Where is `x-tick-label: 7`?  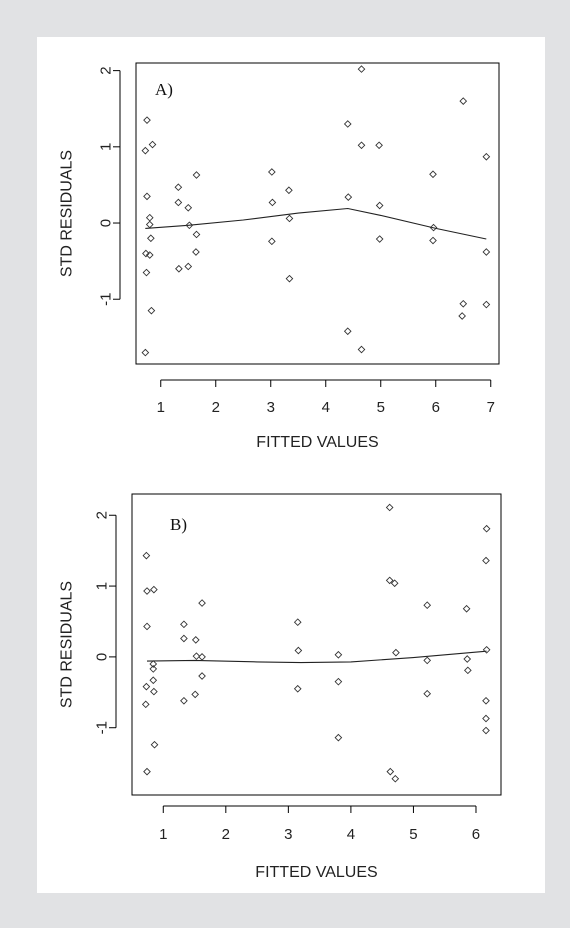 x-tick-label: 7 is located at coordinates (491, 407).